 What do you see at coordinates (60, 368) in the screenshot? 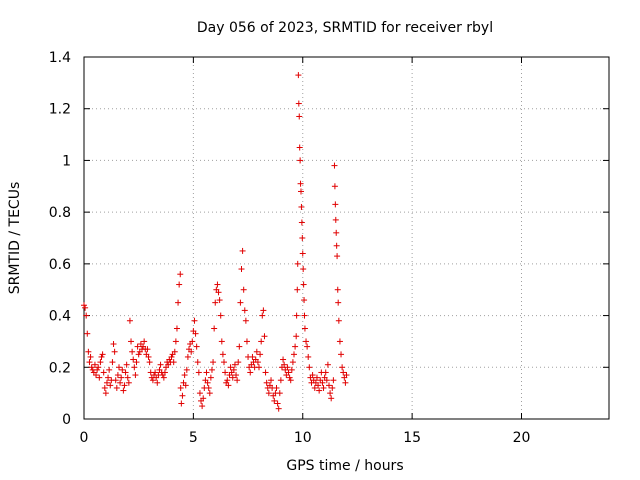
I see `y-tick-label: 0.2` at bounding box center [60, 368].